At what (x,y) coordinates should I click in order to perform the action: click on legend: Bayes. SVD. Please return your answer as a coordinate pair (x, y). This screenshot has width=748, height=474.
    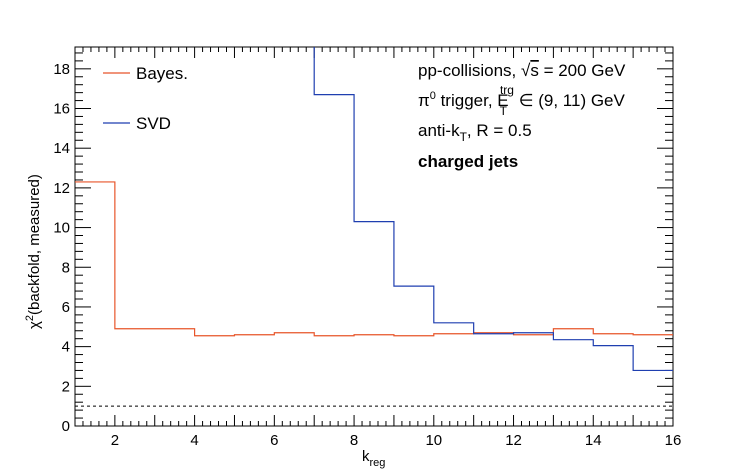
    Looking at the image, I should click on (145, 98).